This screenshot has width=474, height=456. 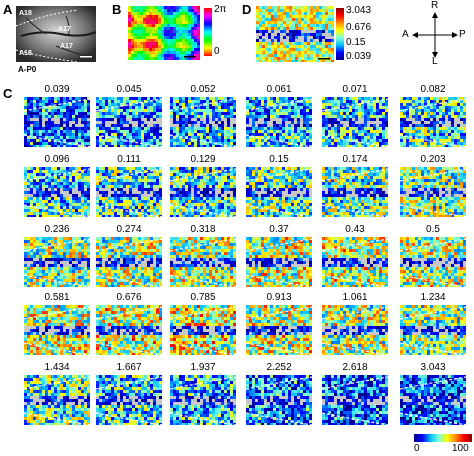 What do you see at coordinates (405, 34) in the screenshot?
I see `compass-left-label: A` at bounding box center [405, 34].